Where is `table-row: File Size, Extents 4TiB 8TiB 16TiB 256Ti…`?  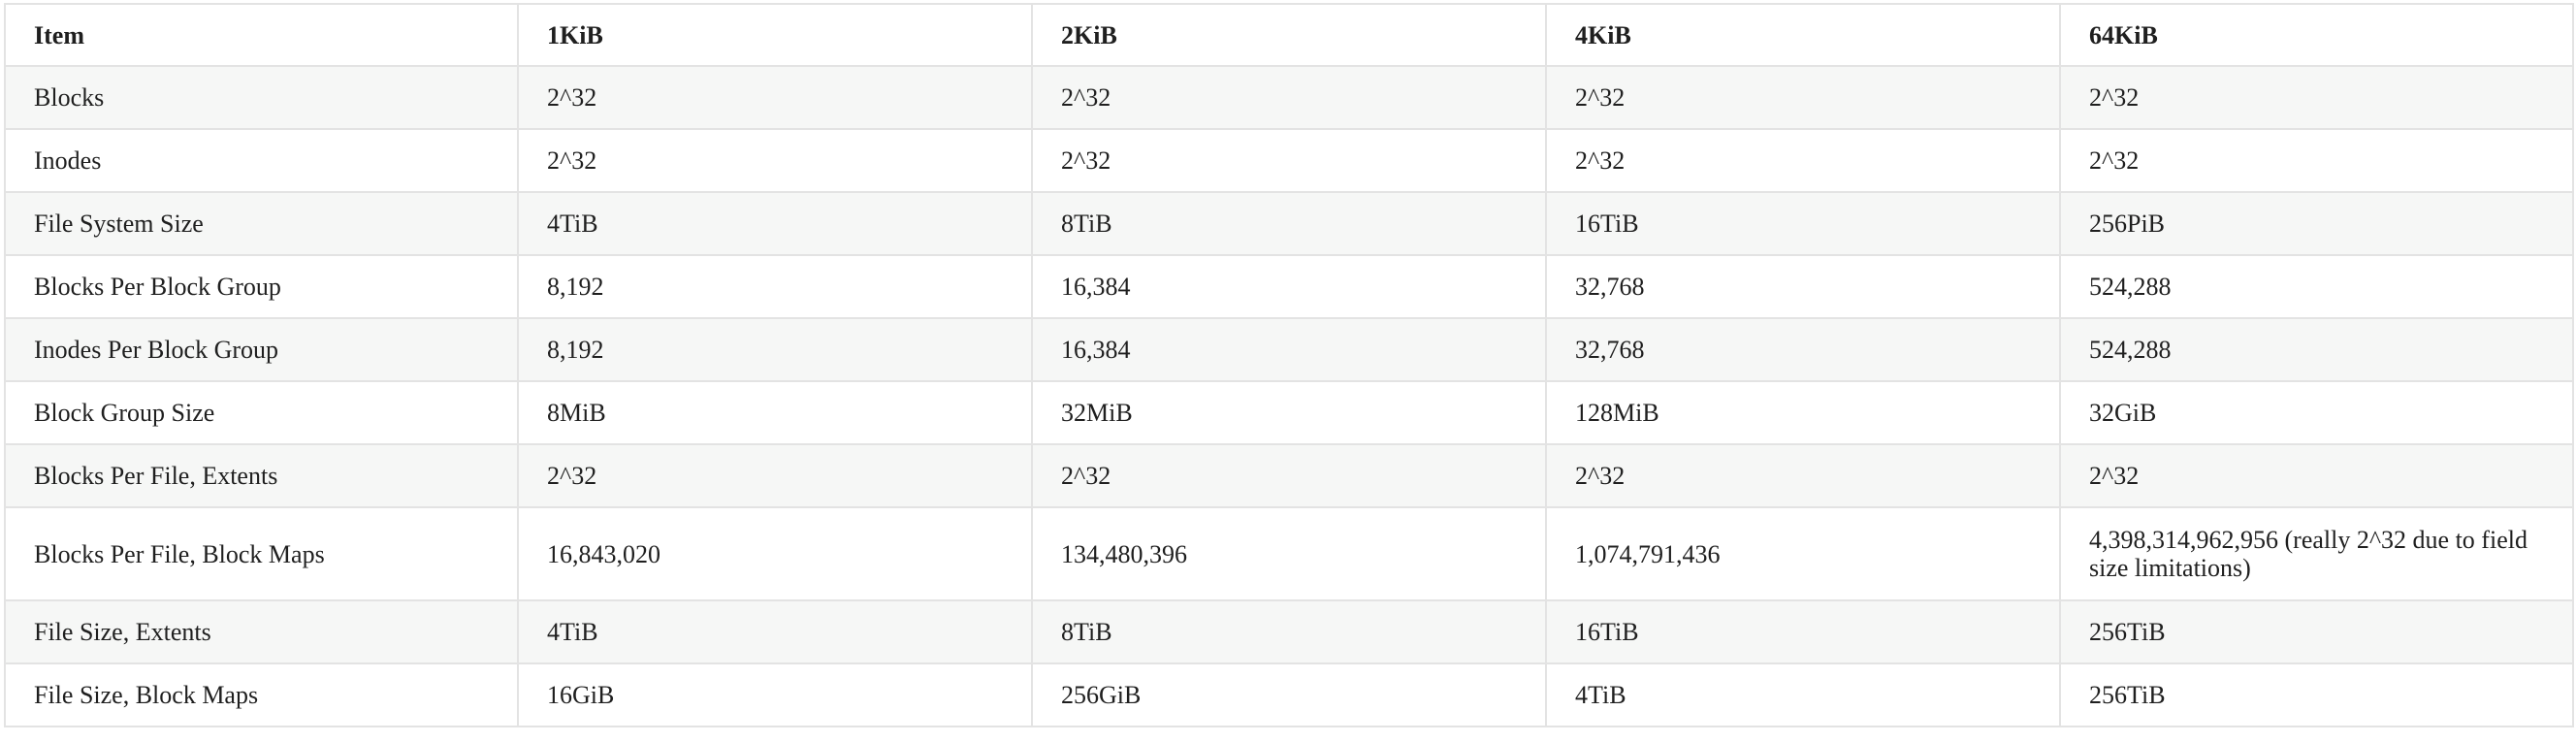
table-row: File Size, Extents 4TiB 8TiB 16TiB 256Ti… is located at coordinates (1289, 631).